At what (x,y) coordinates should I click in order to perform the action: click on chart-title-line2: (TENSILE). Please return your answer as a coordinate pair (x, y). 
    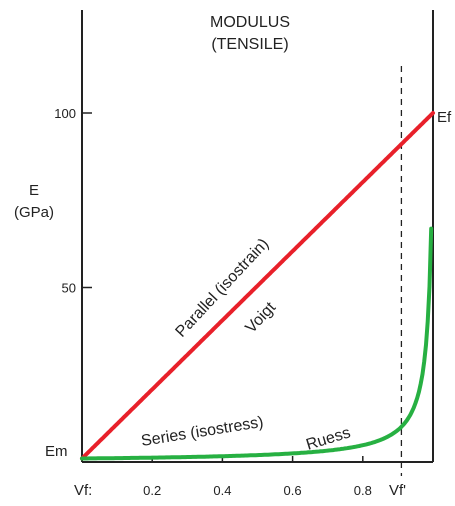
    Looking at the image, I should click on (249, 44).